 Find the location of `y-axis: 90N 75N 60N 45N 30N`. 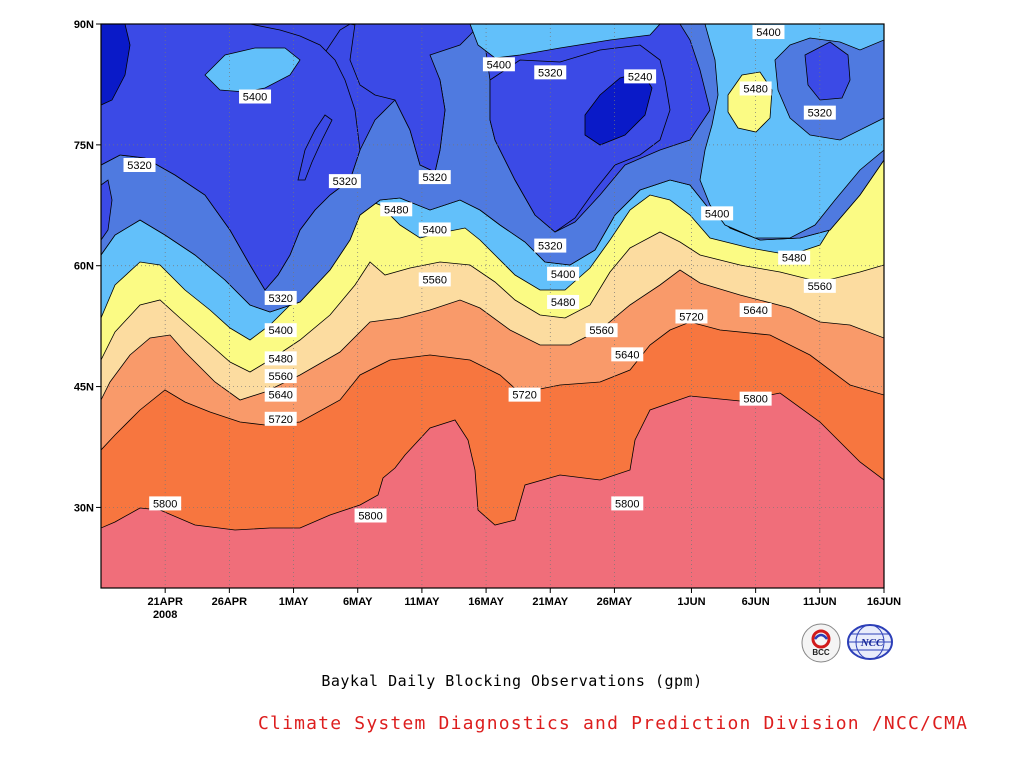

y-axis: 90N 75N 60N 45N 30N is located at coordinates (87, 266).